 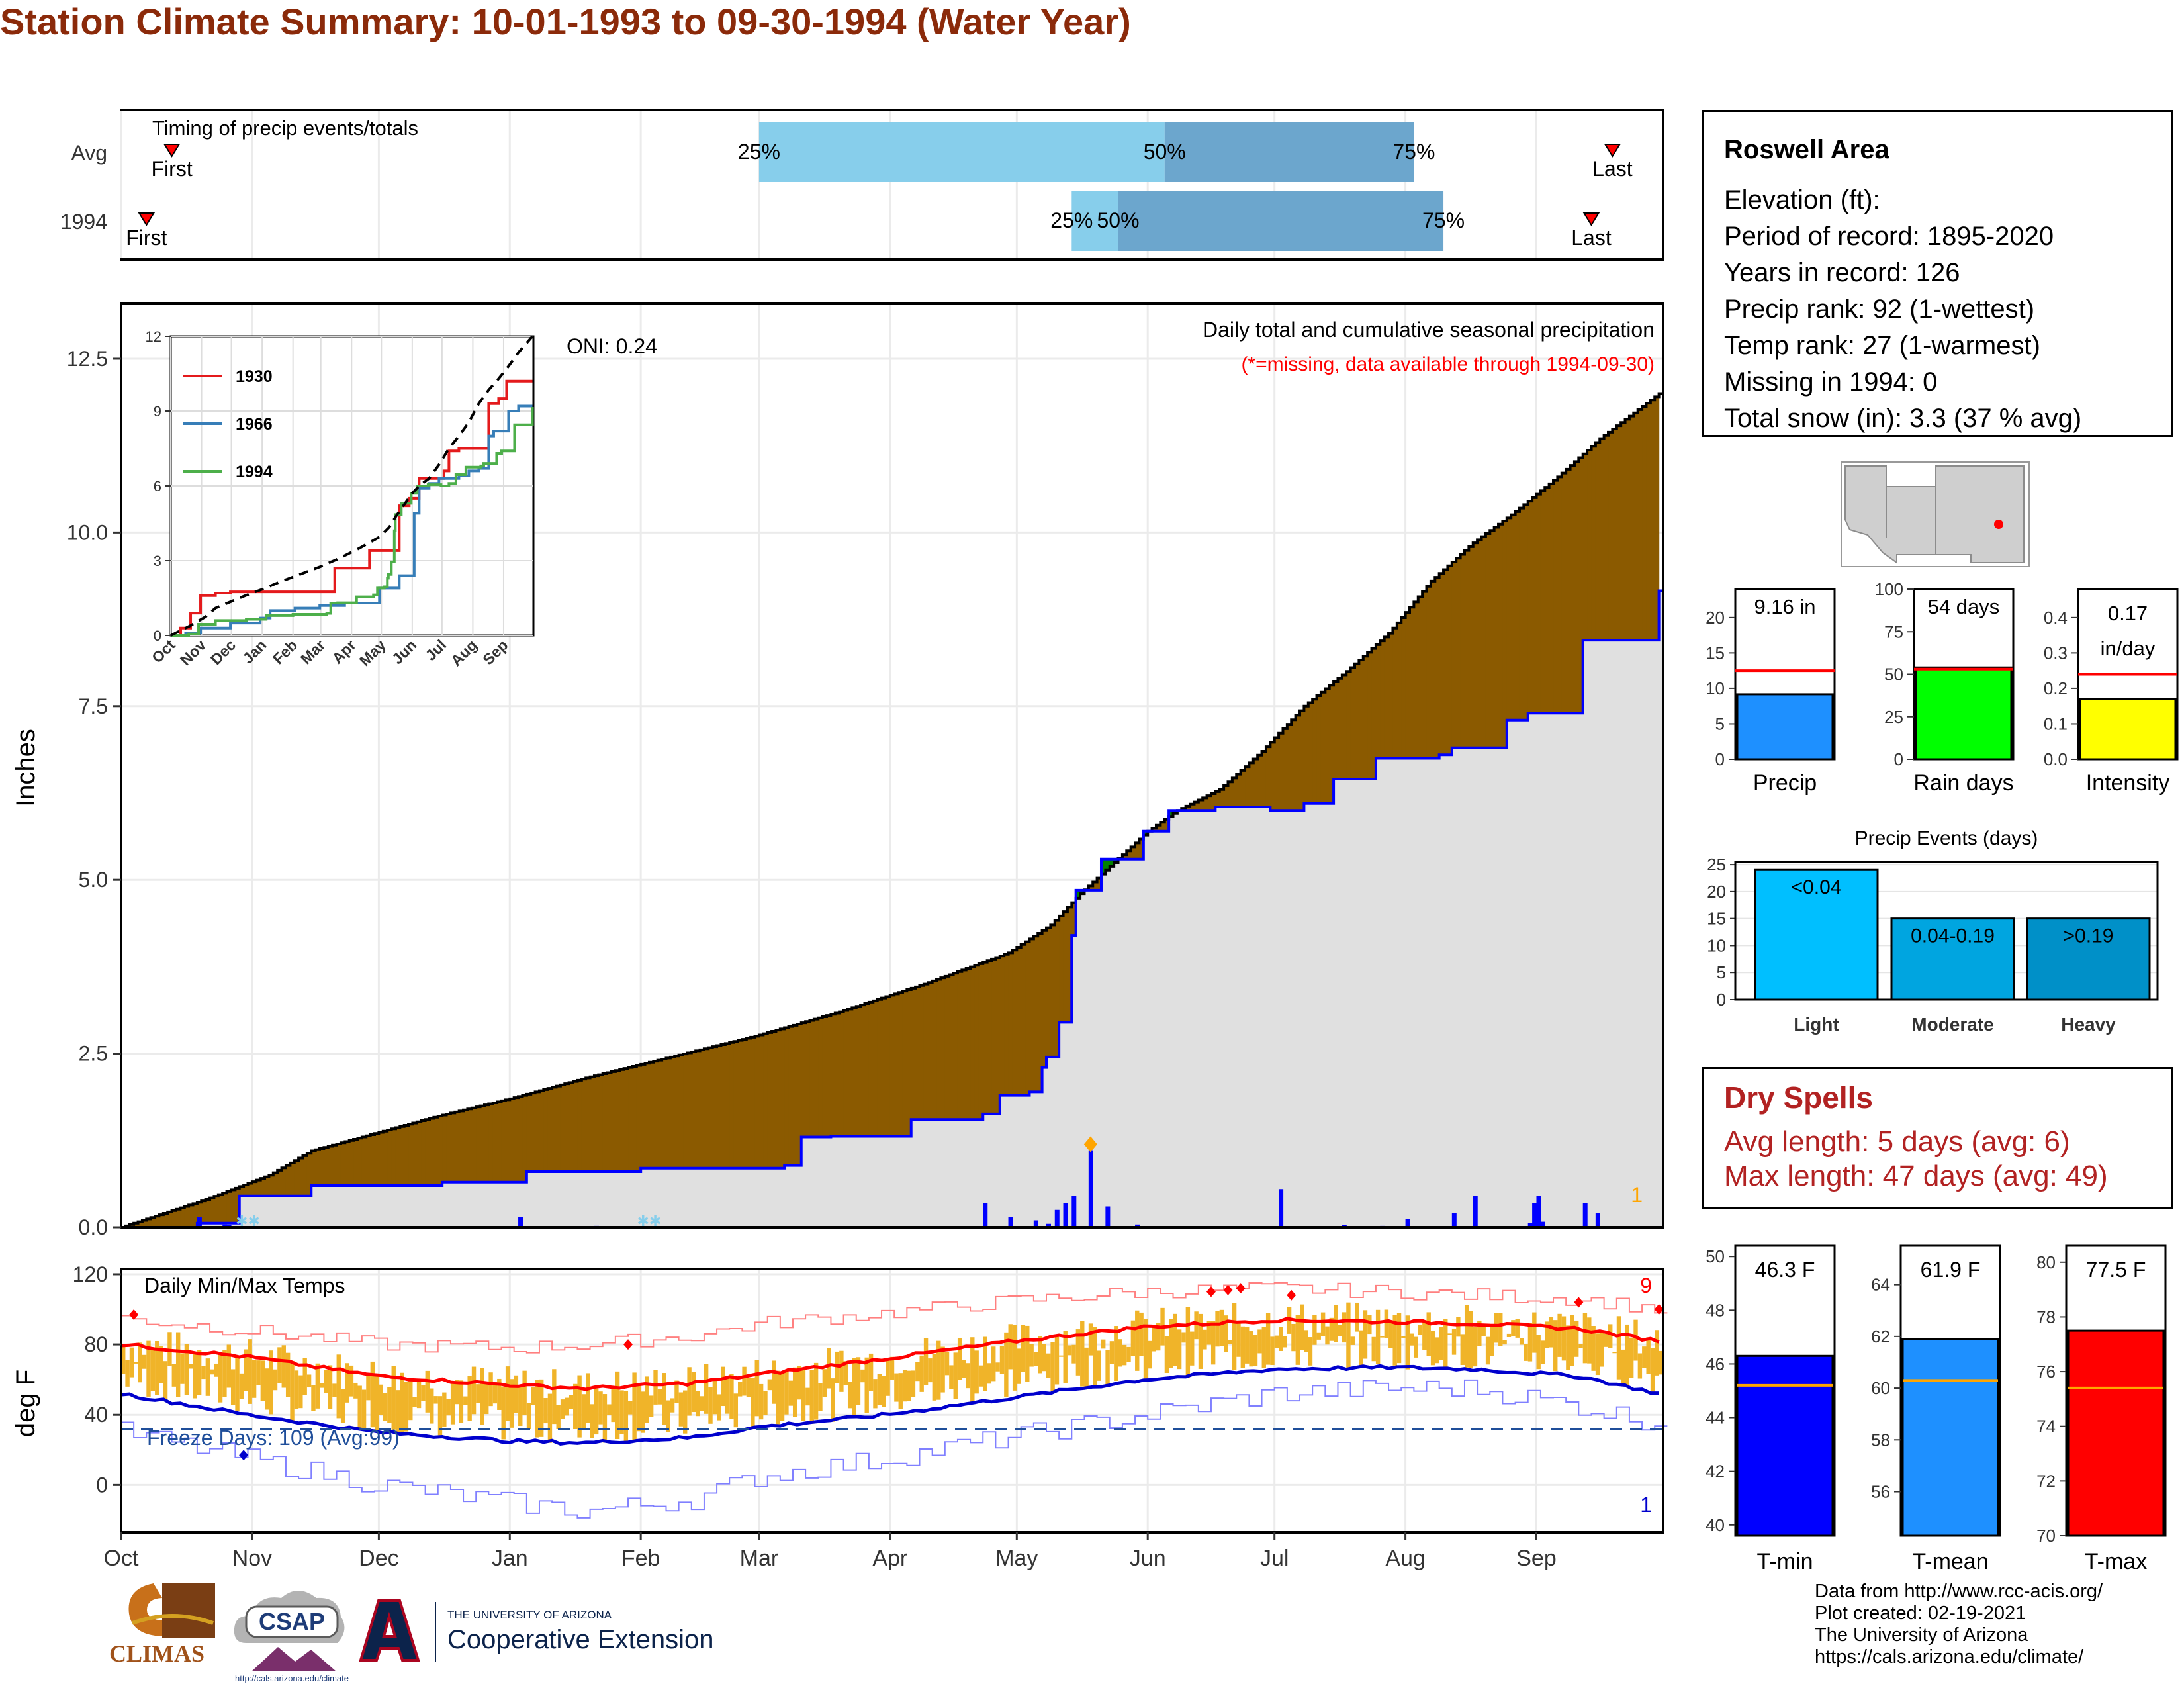 I want to click on timing-p50-label: 50%, so click(x=1165, y=152).